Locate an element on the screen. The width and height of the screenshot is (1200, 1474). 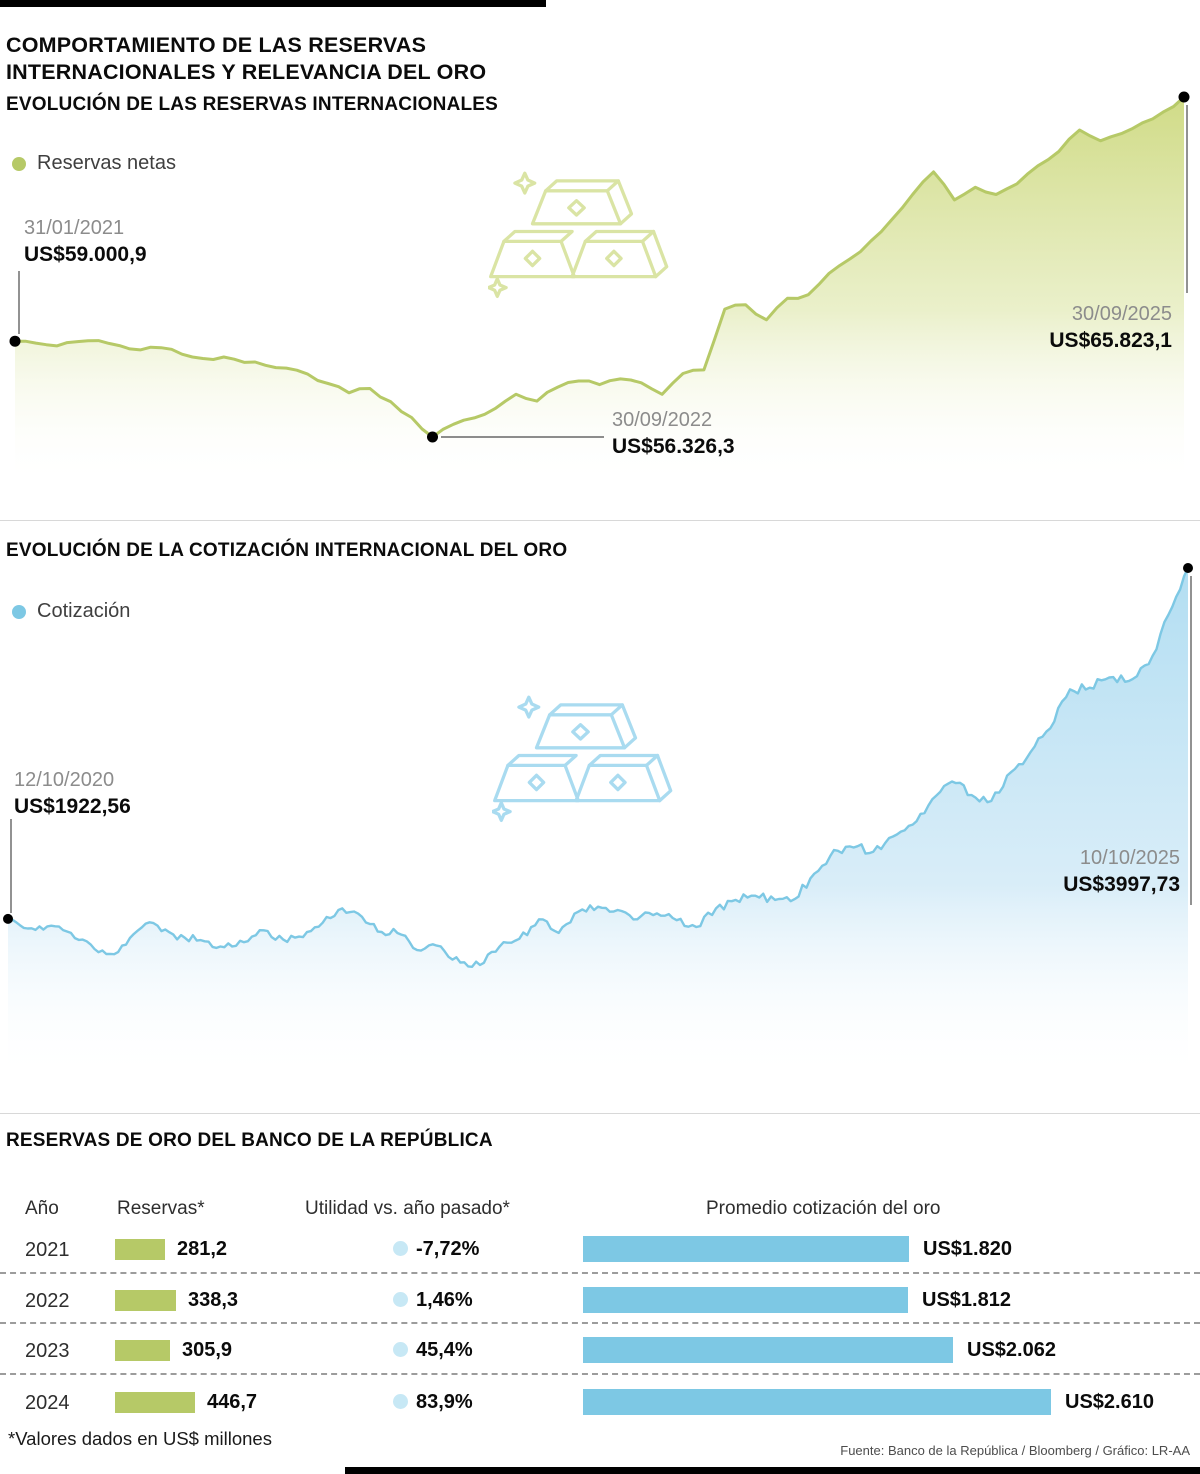
annotation-value: US$59.000,9 is located at coordinates (85, 254).